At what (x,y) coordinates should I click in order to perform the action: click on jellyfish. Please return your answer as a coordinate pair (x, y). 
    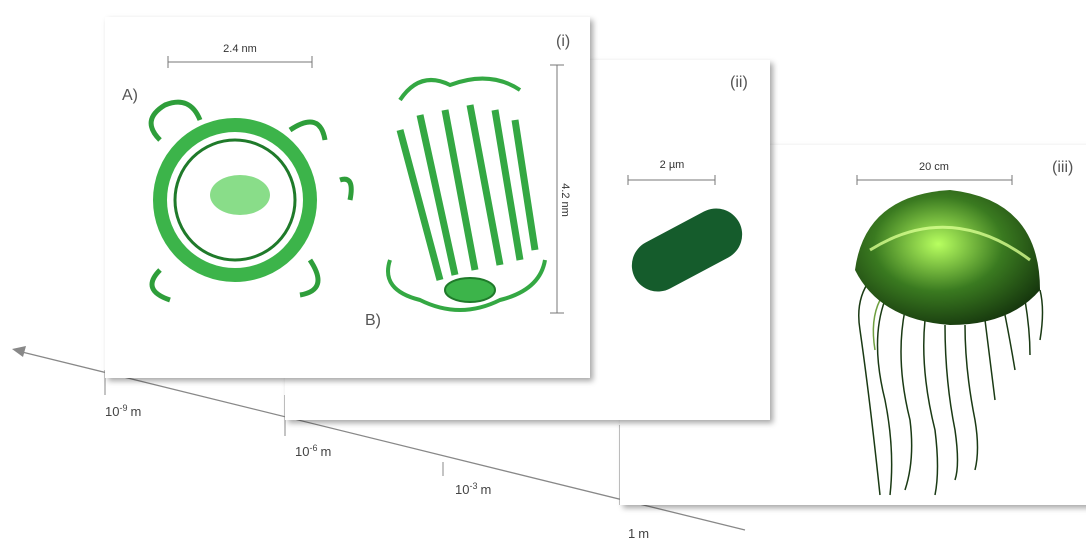
    Looking at the image, I should click on (951, 387).